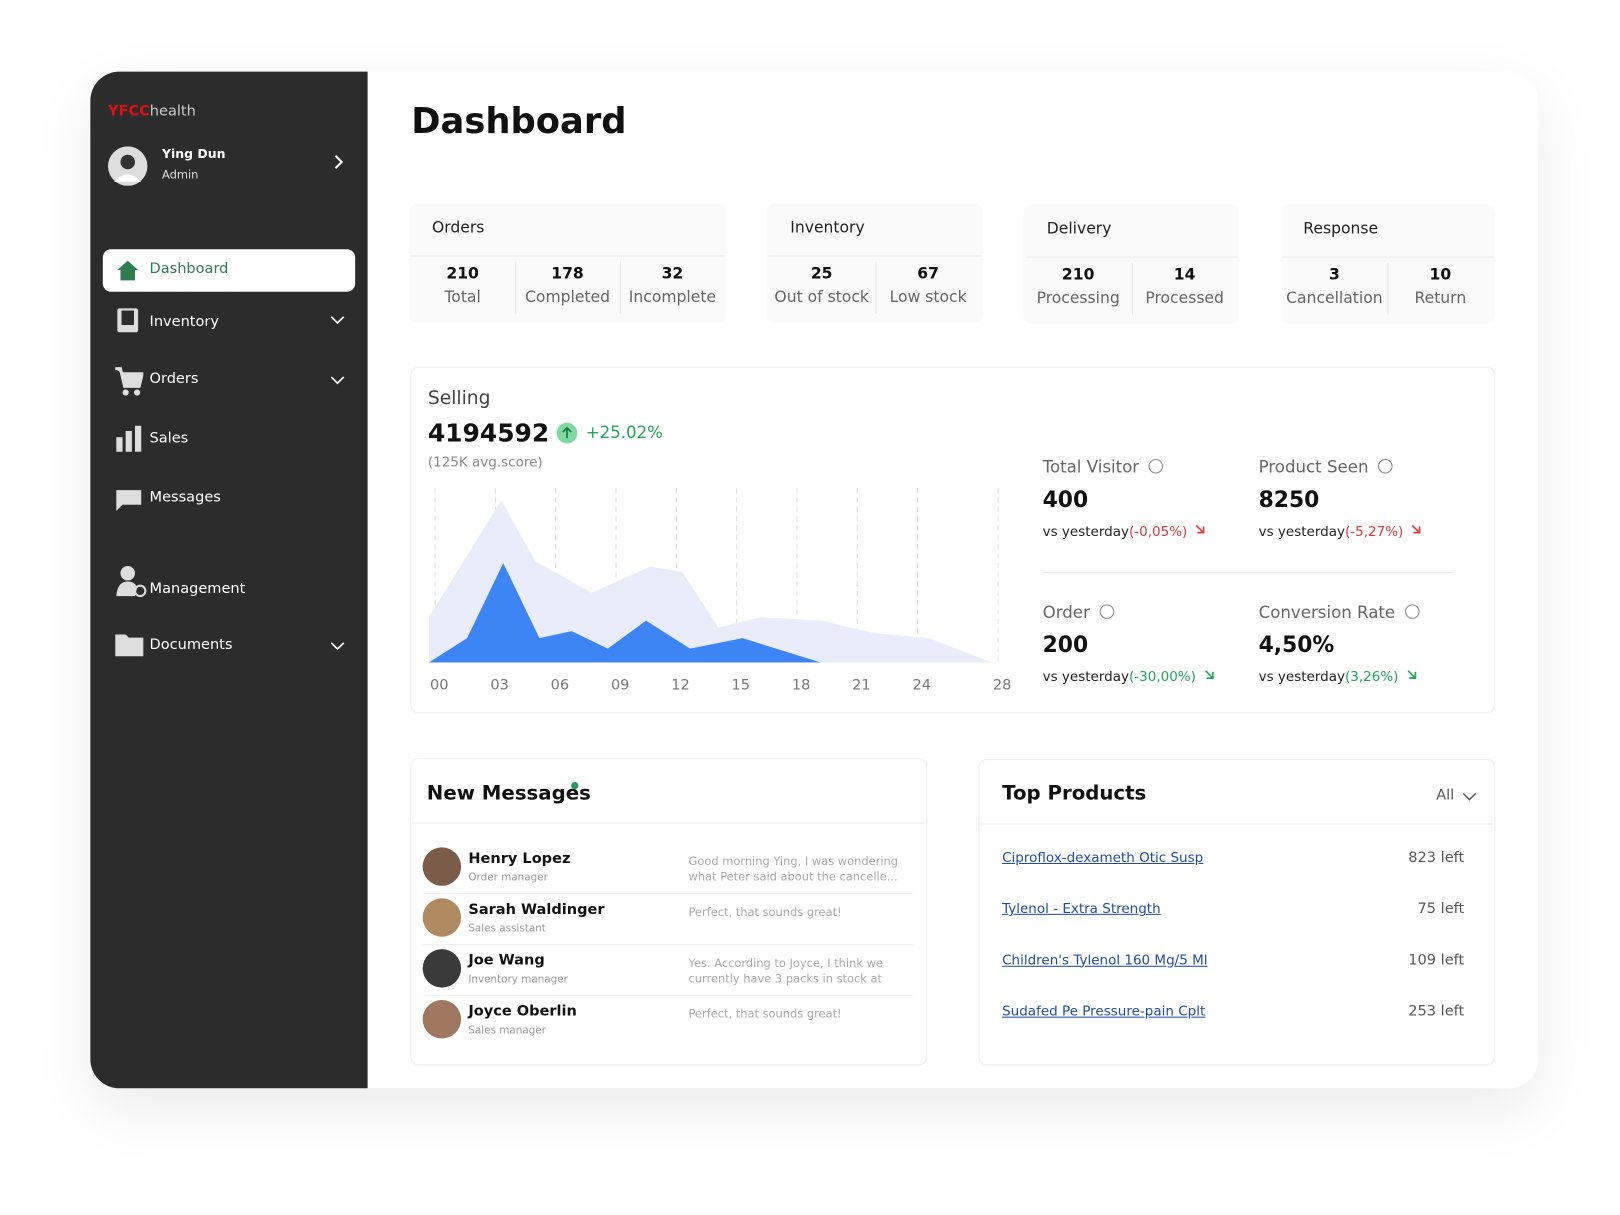 The width and height of the screenshot is (1620, 1215). Describe the element at coordinates (624, 613) in the screenshot. I see `area` at that location.